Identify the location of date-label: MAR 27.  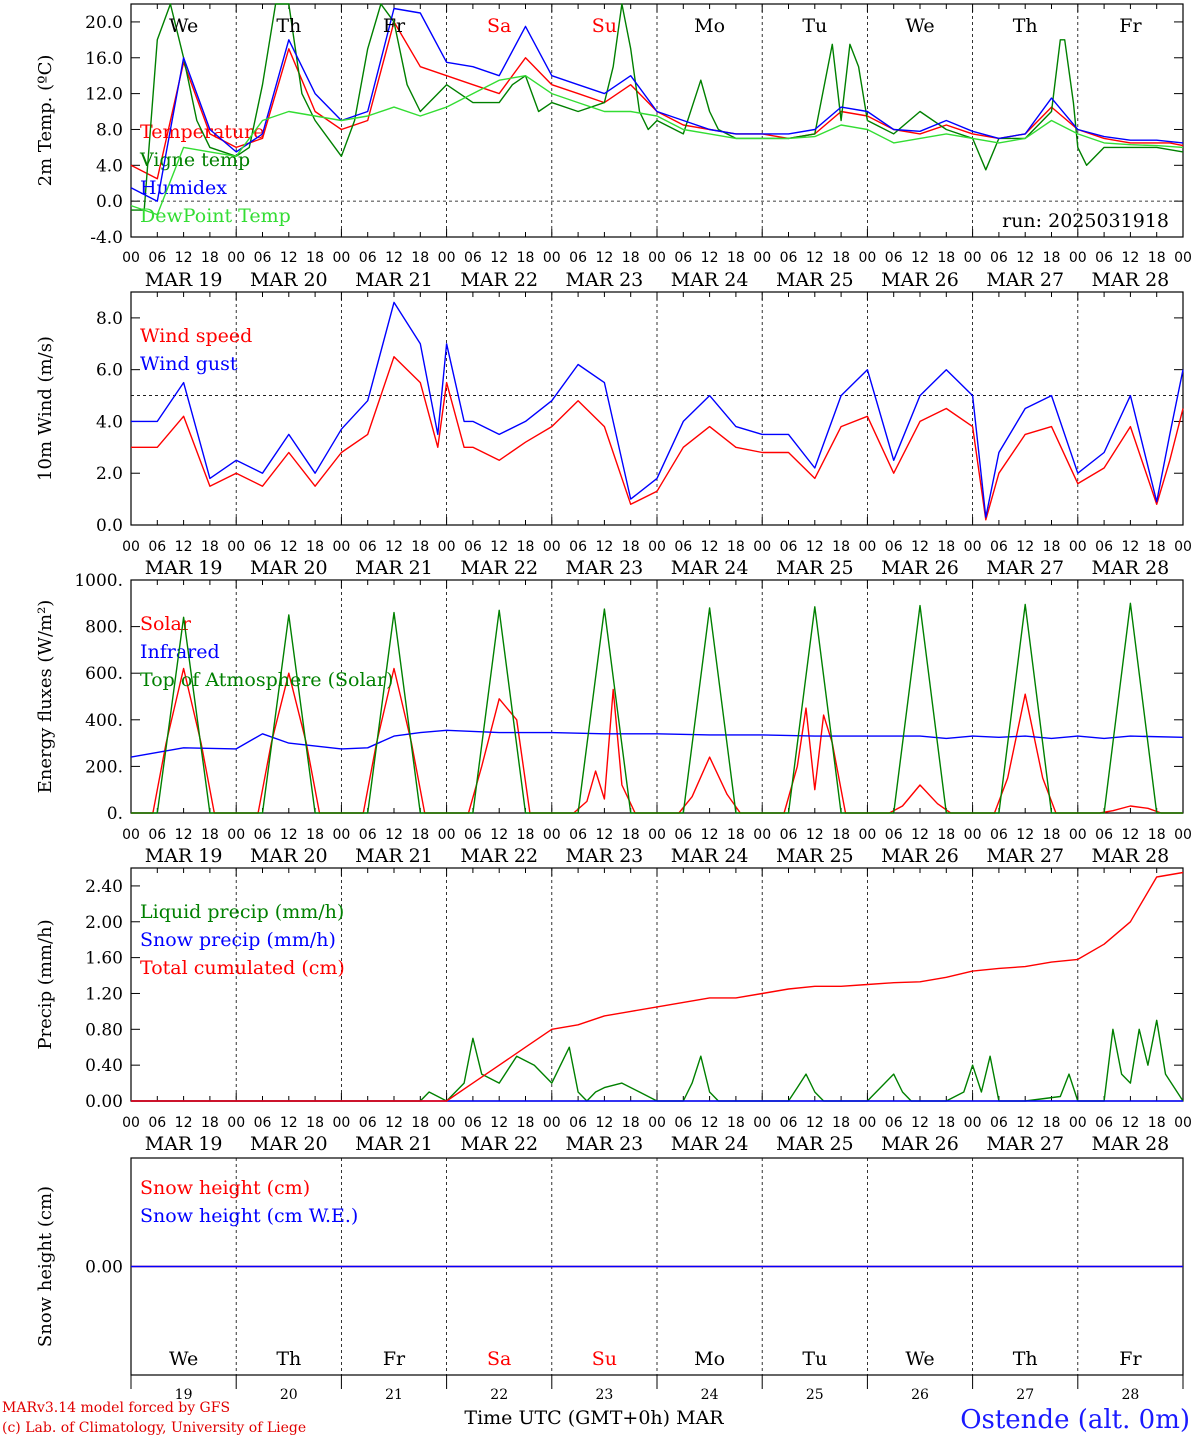
(1025, 856).